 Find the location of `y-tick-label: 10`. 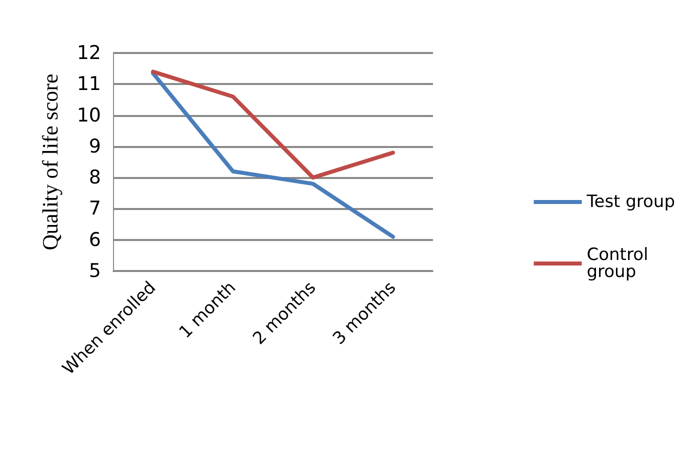

y-tick-label: 10 is located at coordinates (88, 115).